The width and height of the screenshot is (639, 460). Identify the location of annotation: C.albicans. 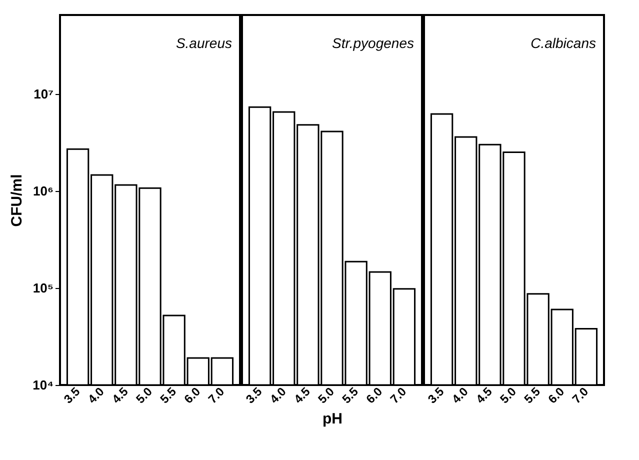
(563, 43).